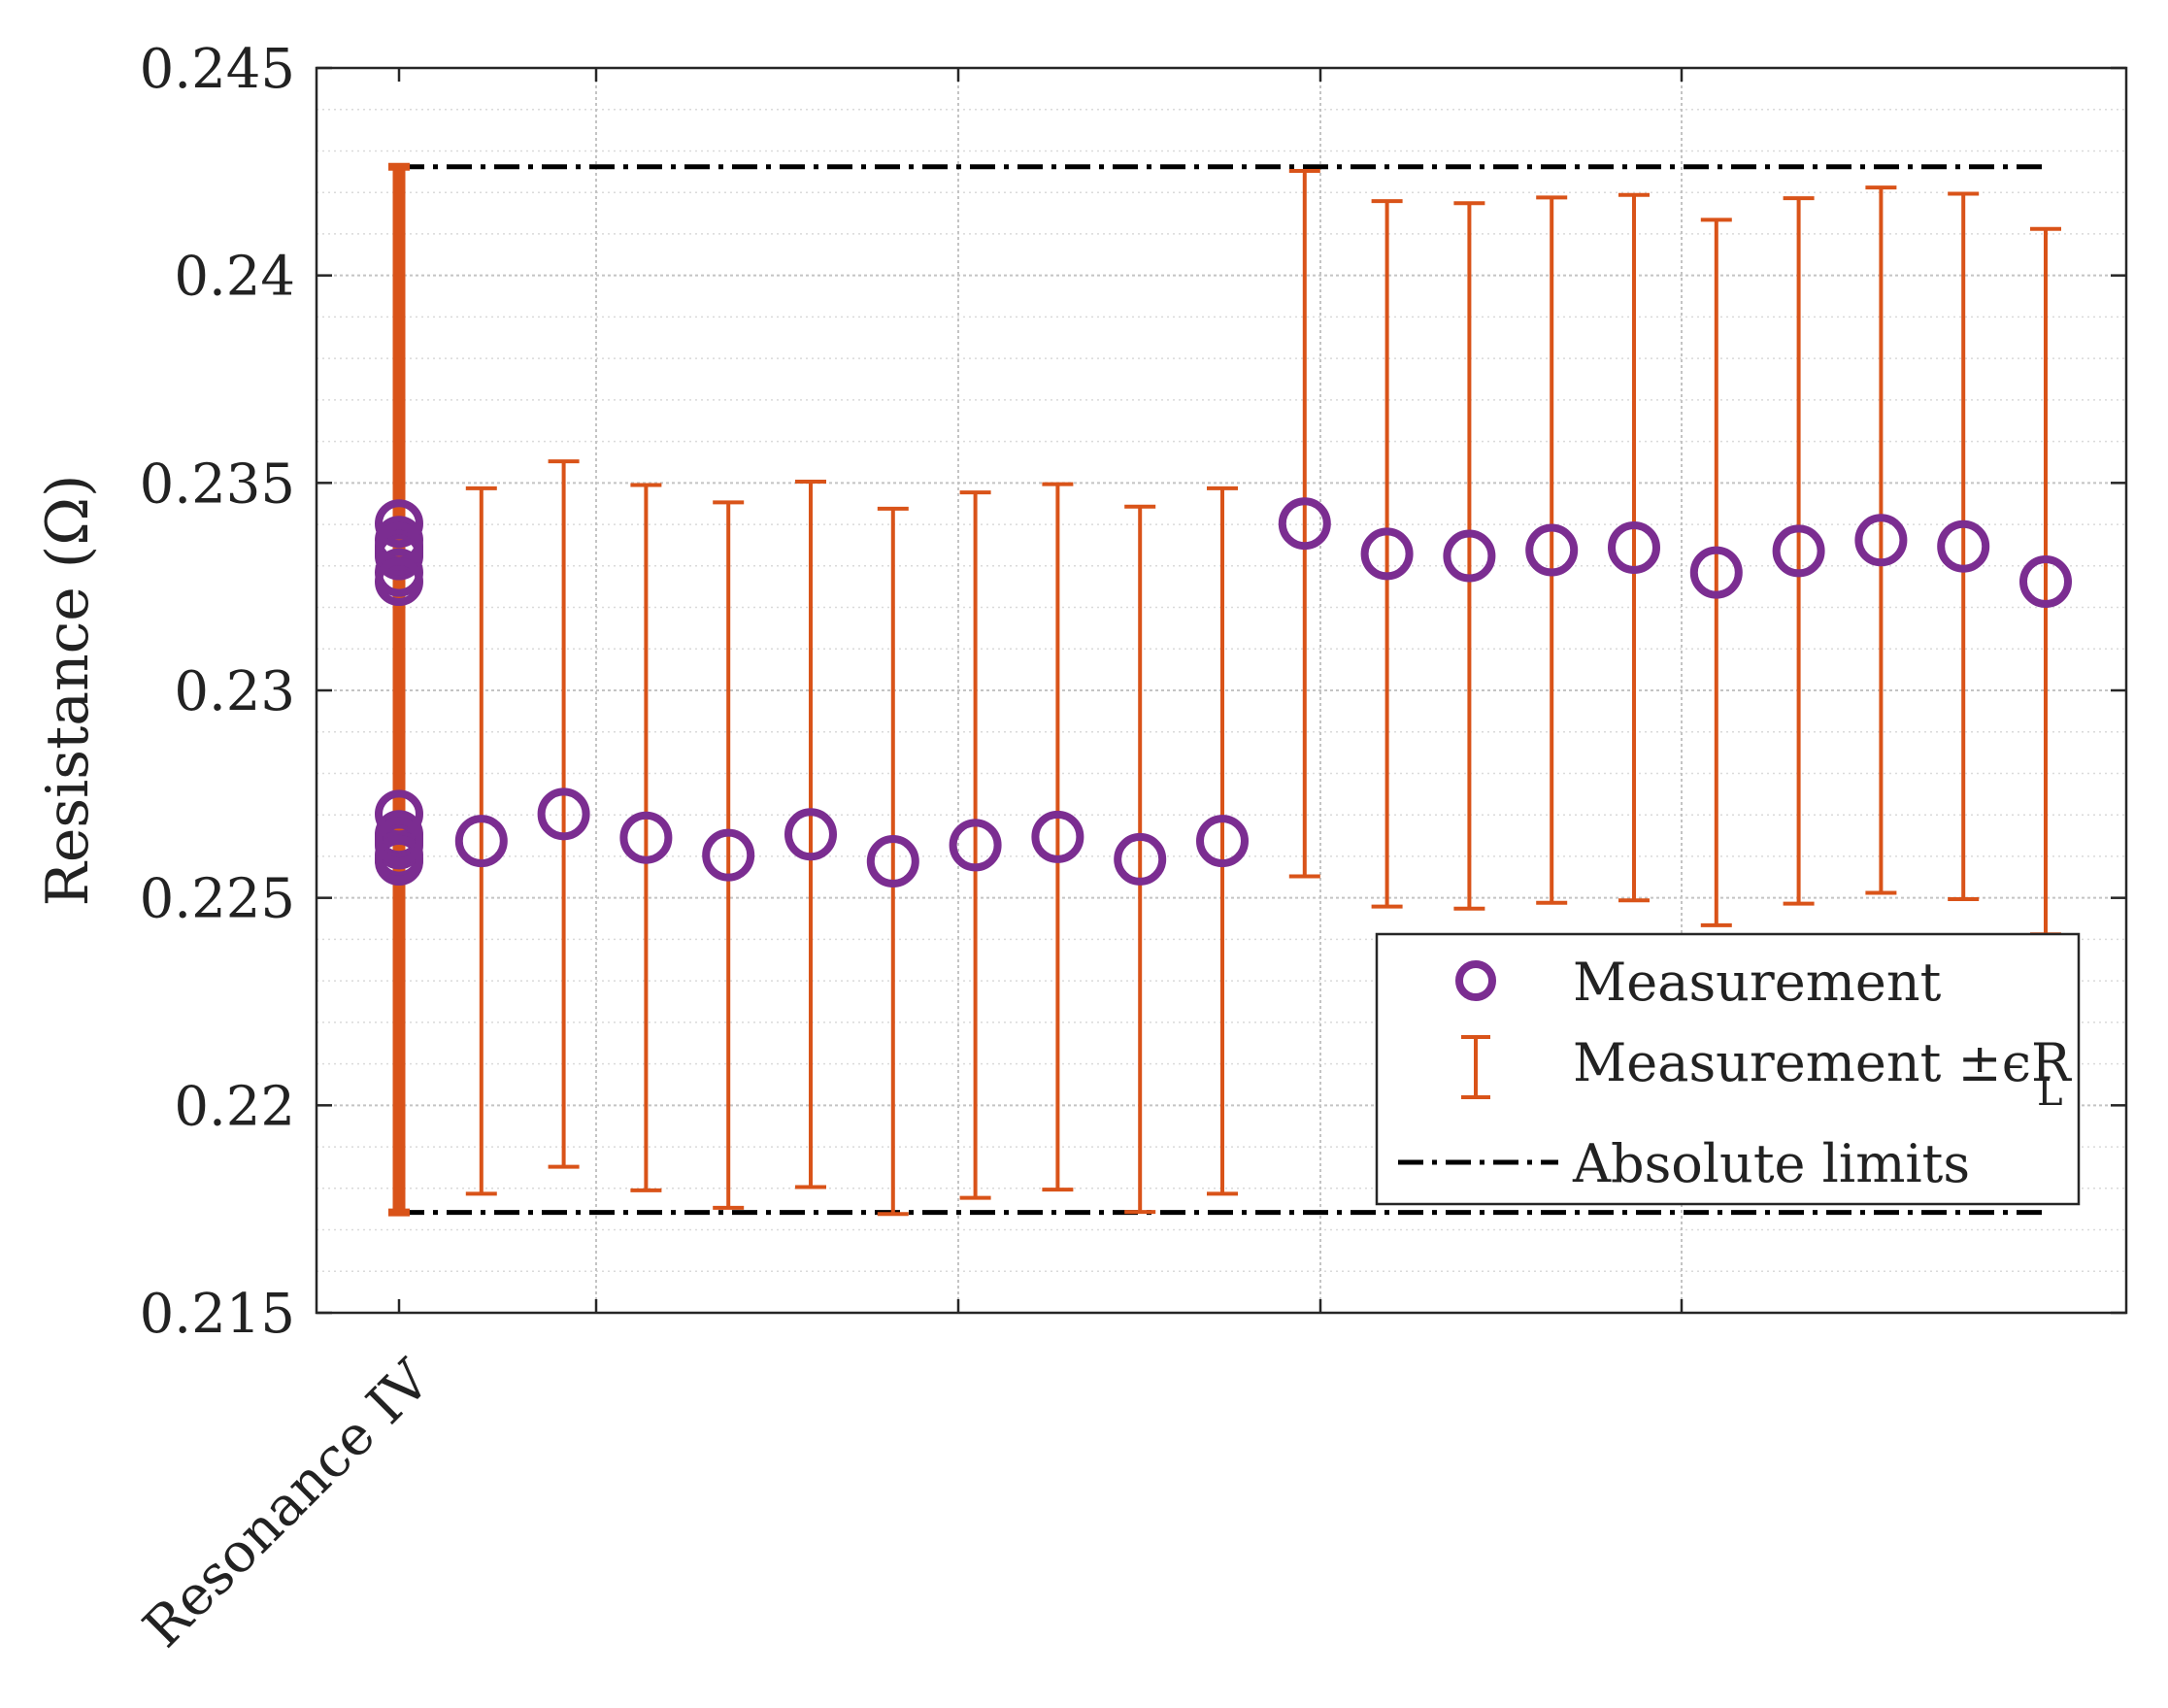 The height and width of the screenshot is (1708, 2168). What do you see at coordinates (234, 277) in the screenshot?
I see `y-tick-label: 0.24` at bounding box center [234, 277].